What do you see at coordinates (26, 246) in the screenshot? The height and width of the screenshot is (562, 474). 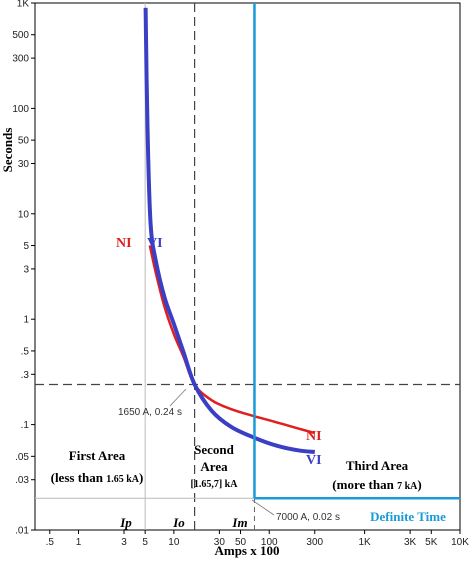 I see `y-tick-label-8: 5` at bounding box center [26, 246].